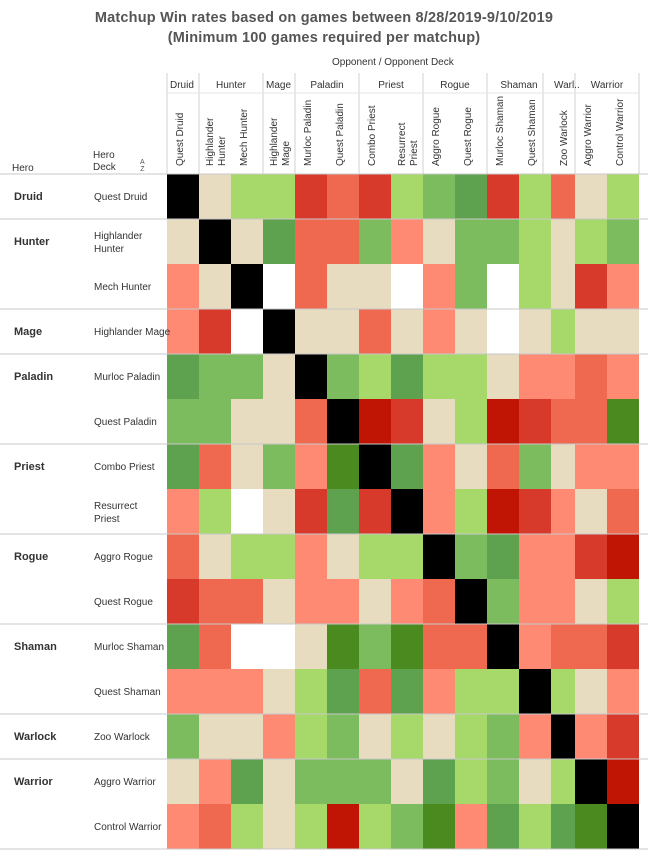  Describe the element at coordinates (33, 782) in the screenshot. I see `row-hero-label: Warrior` at that location.